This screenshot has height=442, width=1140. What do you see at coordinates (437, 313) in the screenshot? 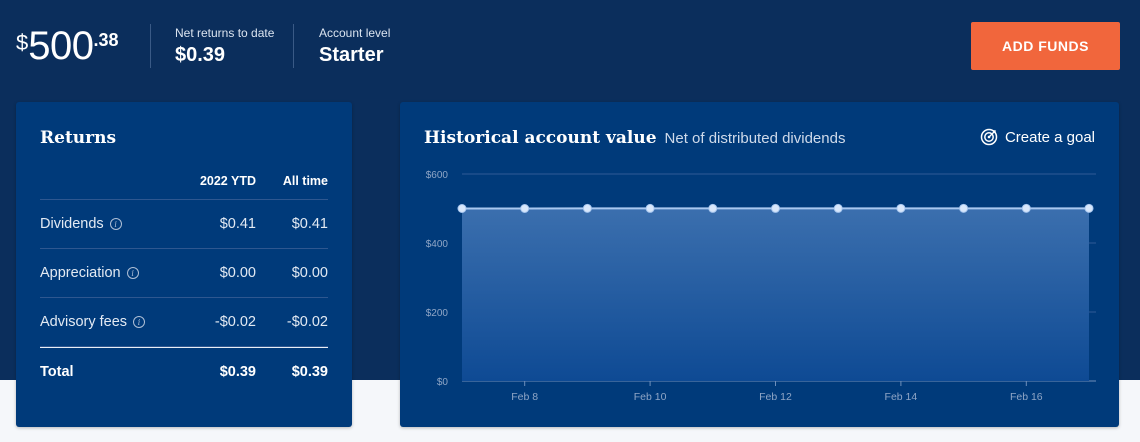
I see `y-tick-label: $200` at bounding box center [437, 313].